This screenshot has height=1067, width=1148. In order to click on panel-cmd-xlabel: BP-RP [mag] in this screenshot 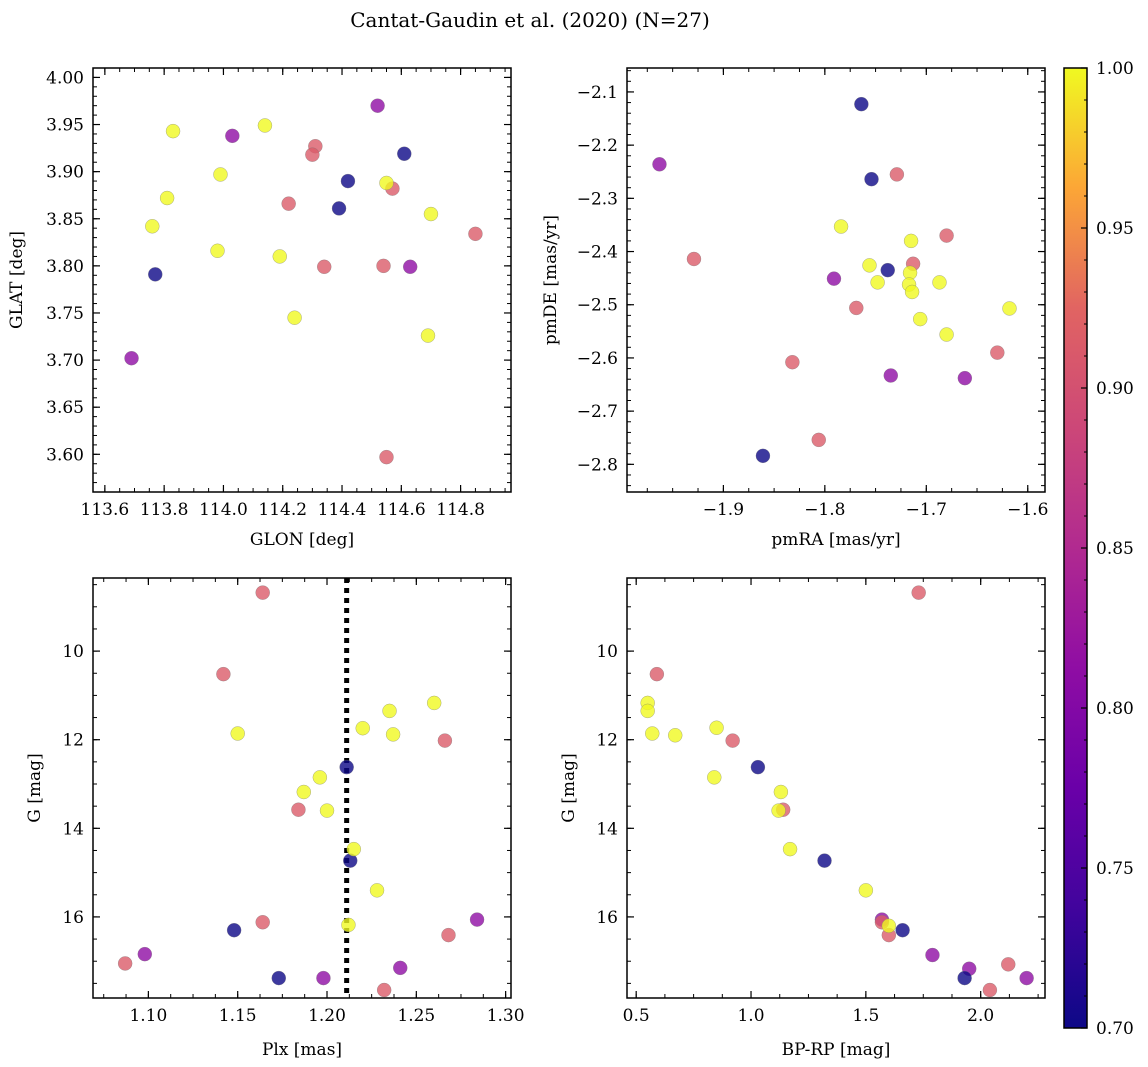, I will do `click(836, 1050)`.